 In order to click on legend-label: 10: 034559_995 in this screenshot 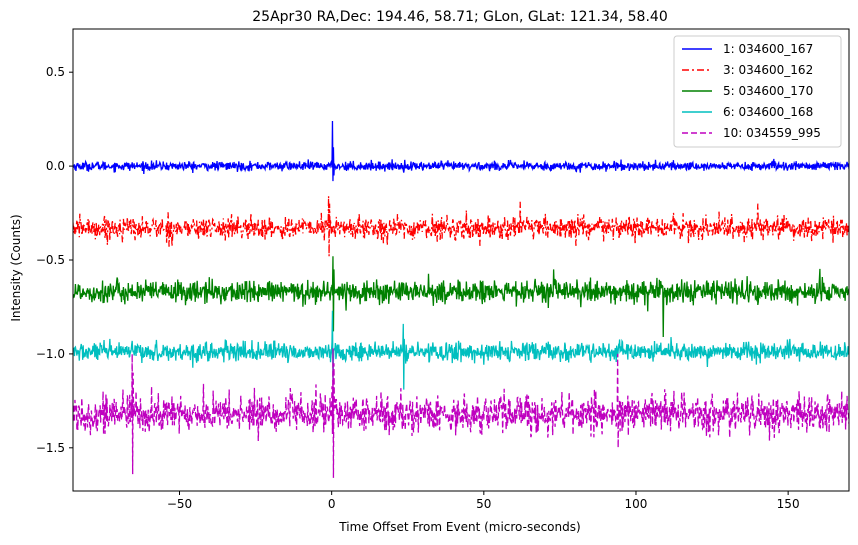, I will do `click(772, 133)`.